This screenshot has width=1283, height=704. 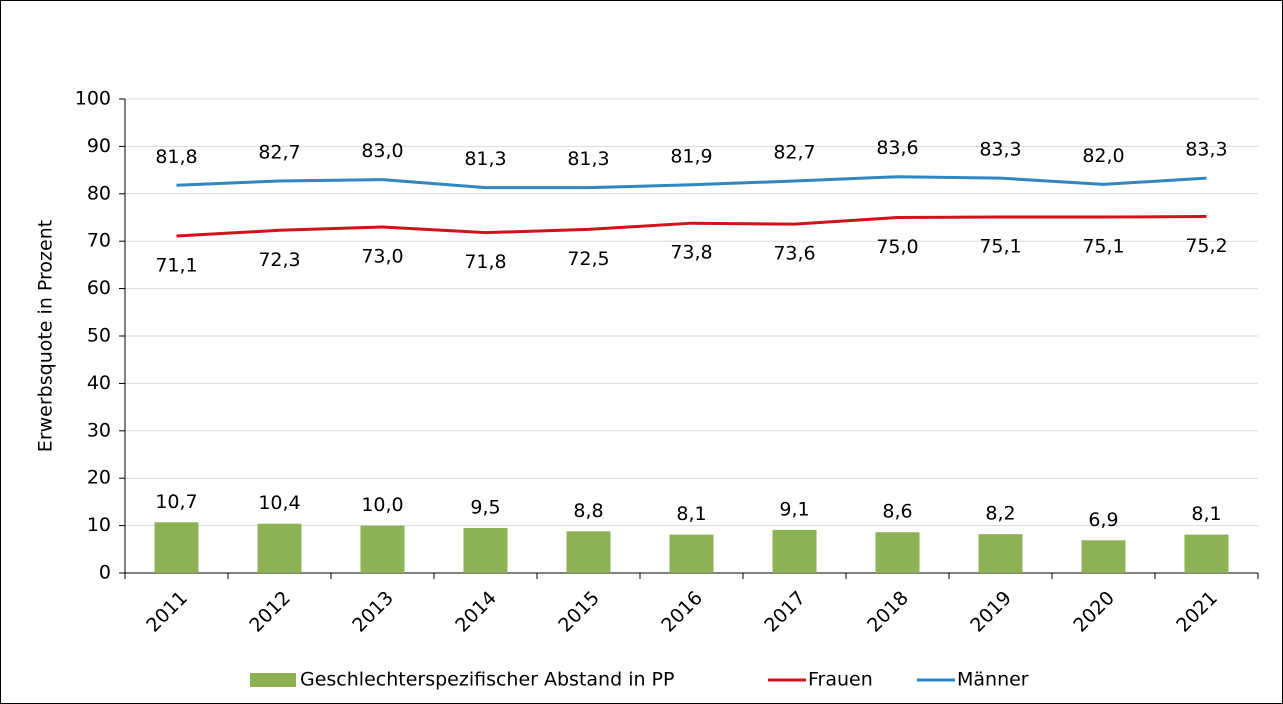 What do you see at coordinates (279, 503) in the screenshot?
I see `data-label: 10,4` at bounding box center [279, 503].